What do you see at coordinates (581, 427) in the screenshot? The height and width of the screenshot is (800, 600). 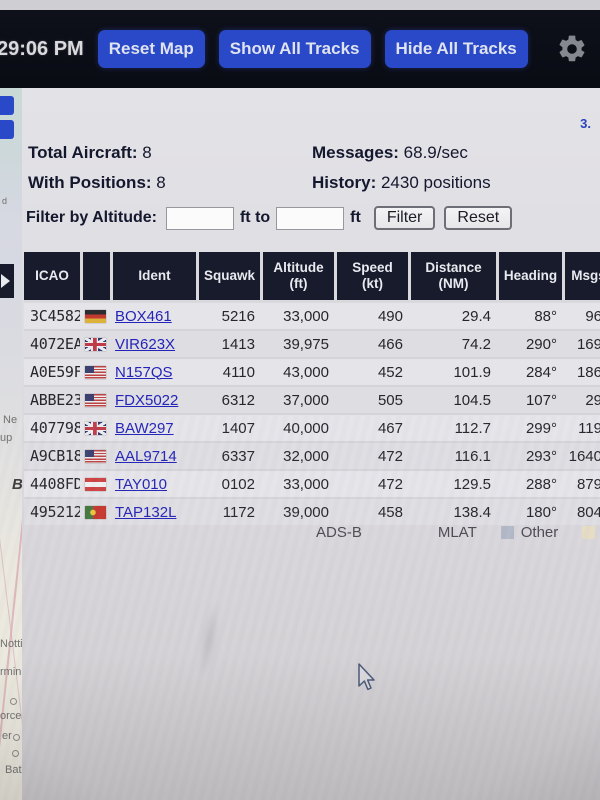 I see `msgs-cell: 119` at bounding box center [581, 427].